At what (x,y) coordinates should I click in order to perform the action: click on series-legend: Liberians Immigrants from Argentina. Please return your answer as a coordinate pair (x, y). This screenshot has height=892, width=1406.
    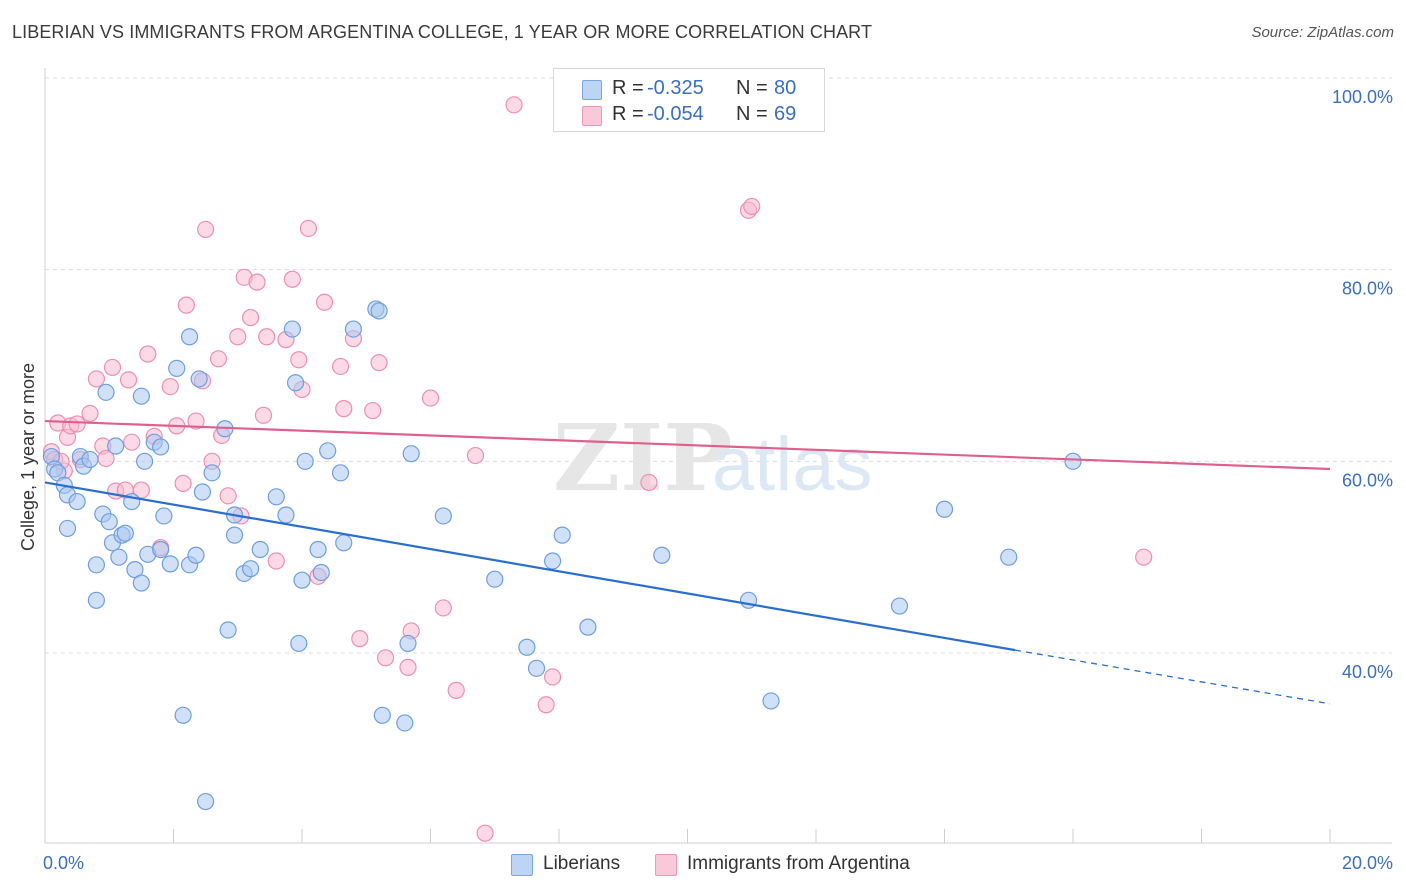
    Looking at the image, I should click on (703, 865).